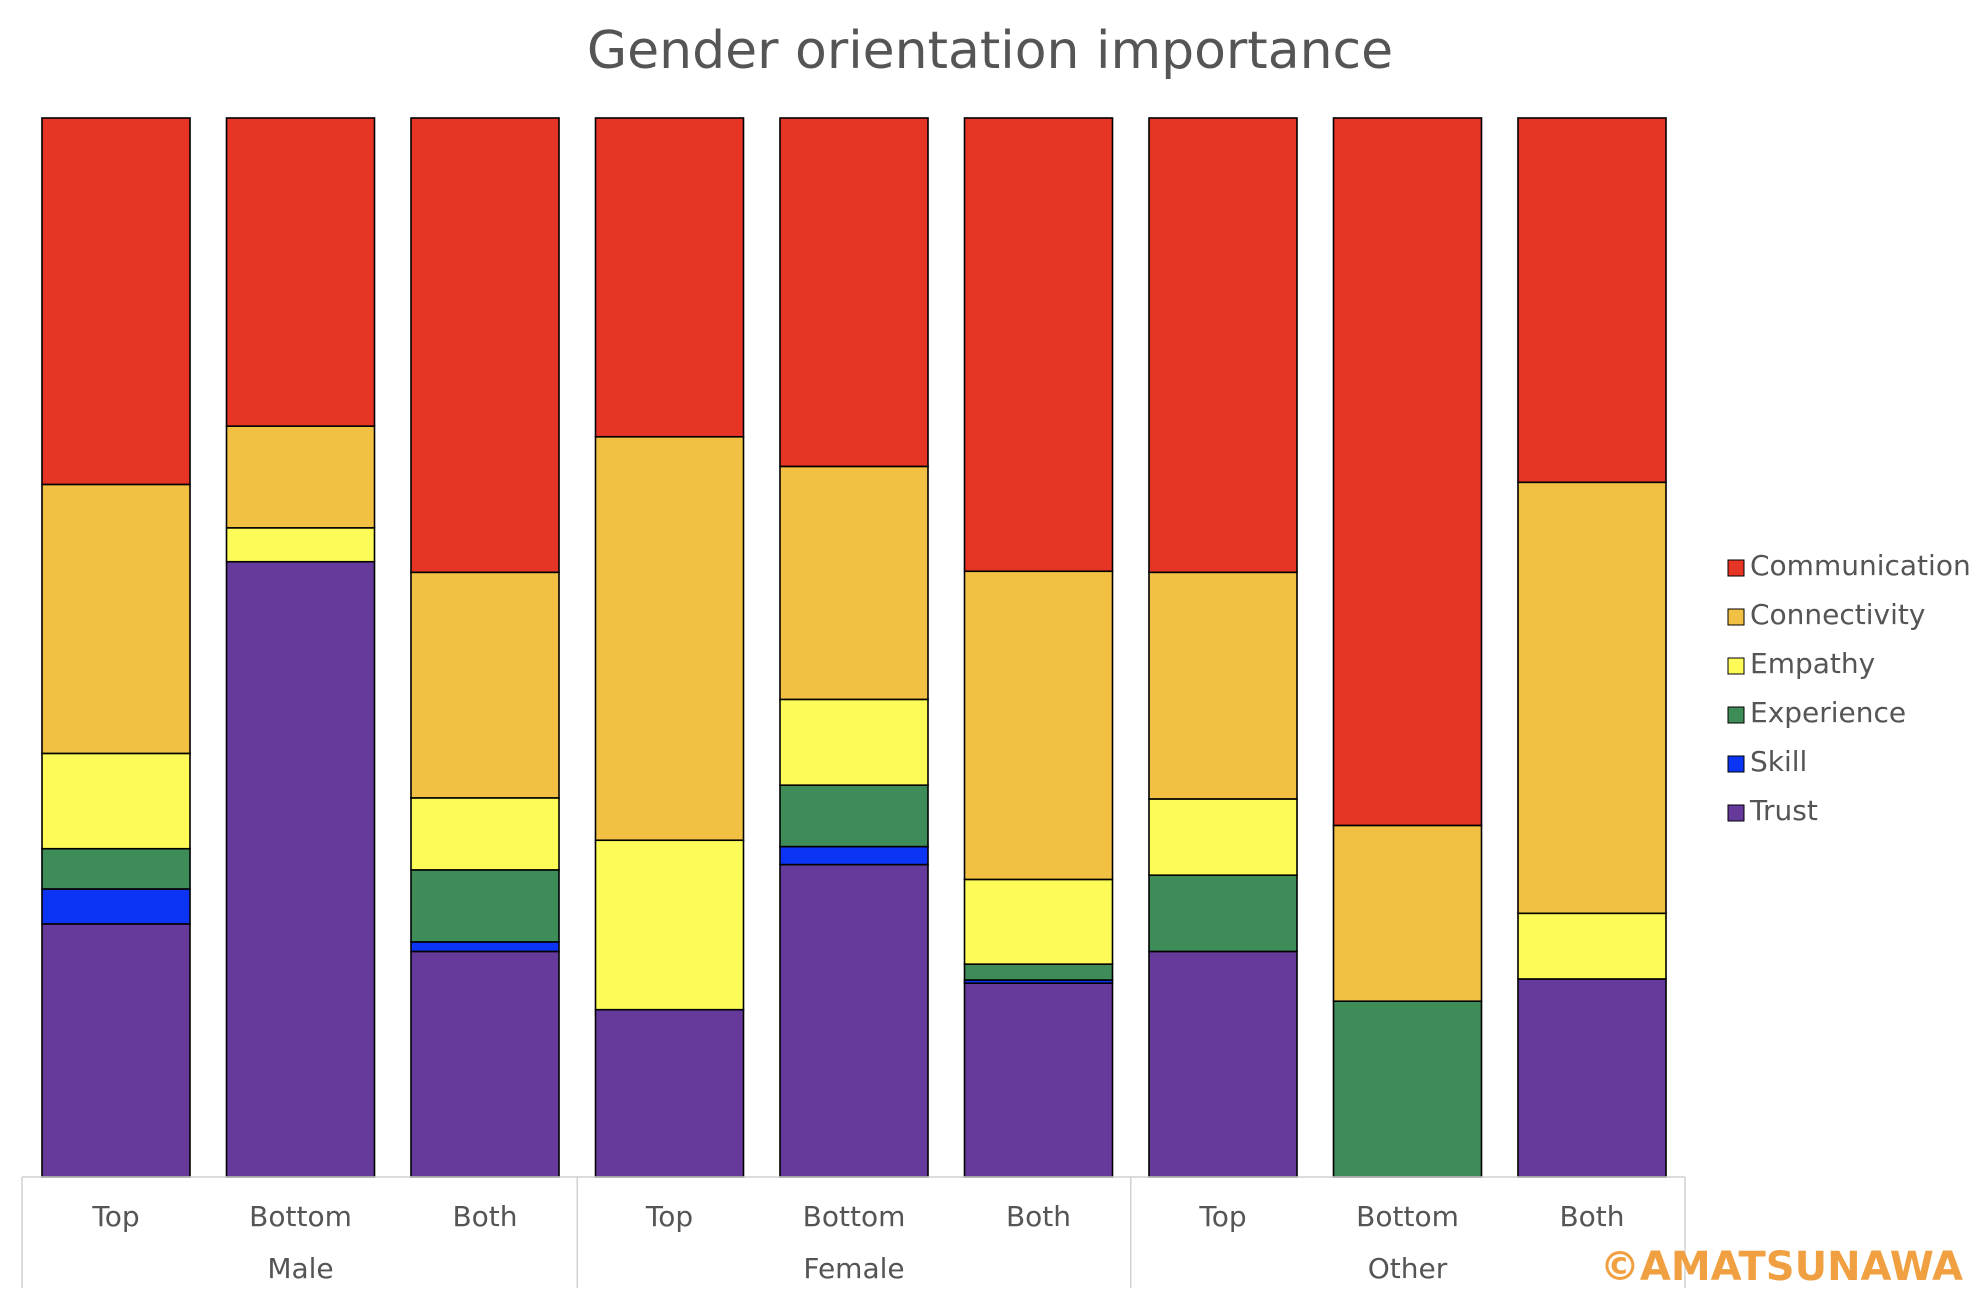  I want to click on group-label-other: Other, so click(1408, 1268).